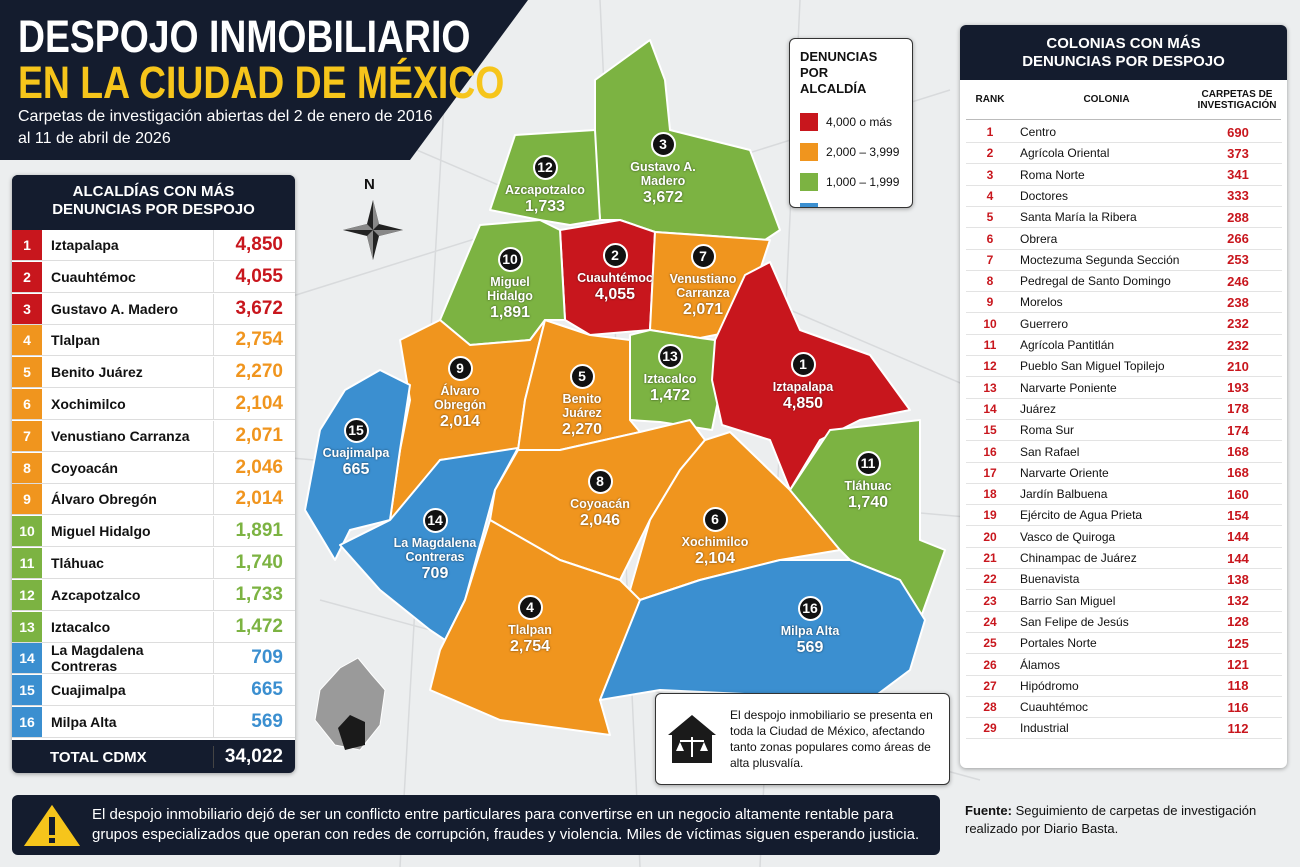 The image size is (1300, 867). What do you see at coordinates (1238, 515) in the screenshot?
I see `value-cell: 154` at bounding box center [1238, 515].